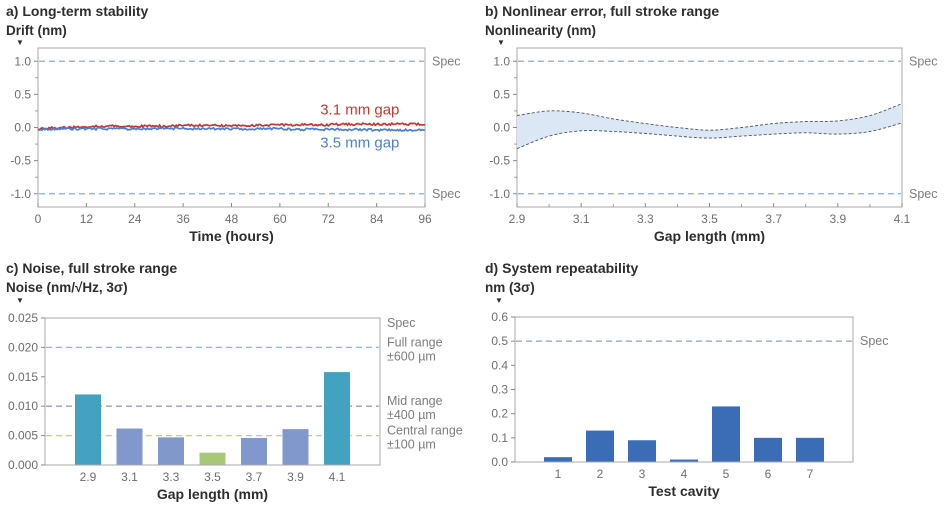 Image resolution: width=950 pixels, height=509 pixels. Describe the element at coordinates (329, 219) in the screenshot. I see `x-tick-label: 72` at that location.